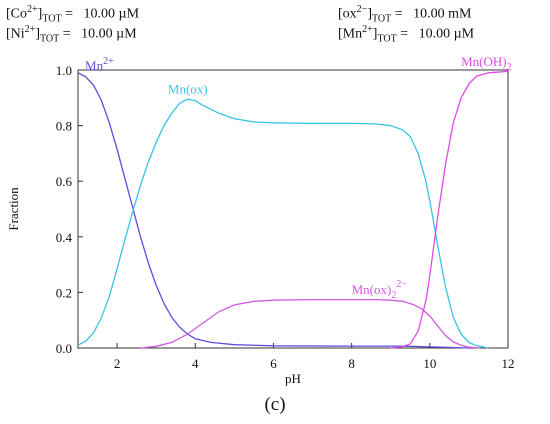 The width and height of the screenshot is (550, 424). I want to click on x-tick-label: 8, so click(351, 363).